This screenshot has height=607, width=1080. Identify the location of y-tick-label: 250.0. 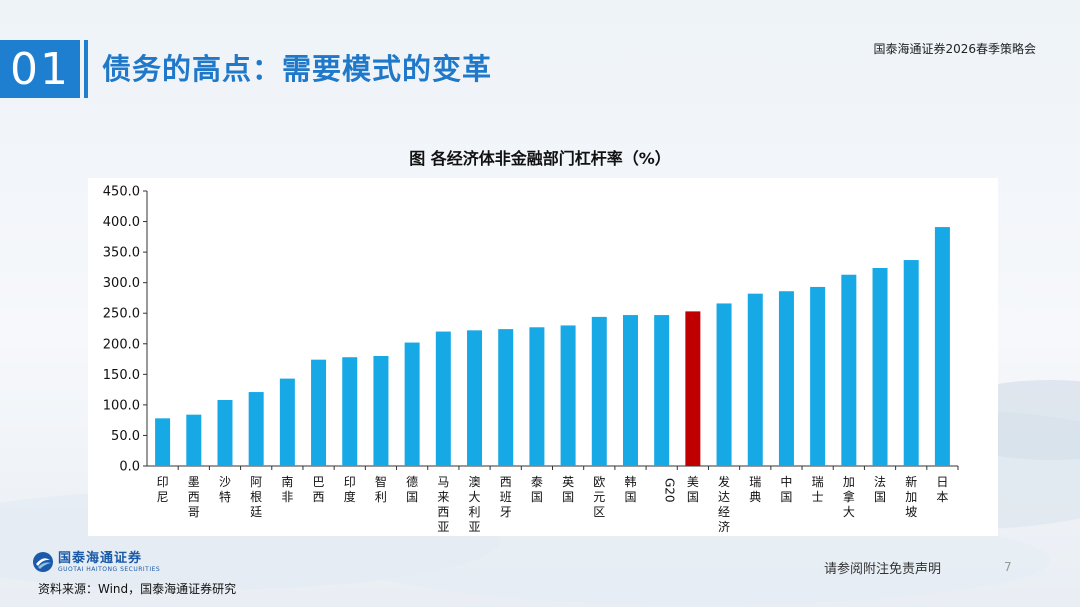
(121, 314).